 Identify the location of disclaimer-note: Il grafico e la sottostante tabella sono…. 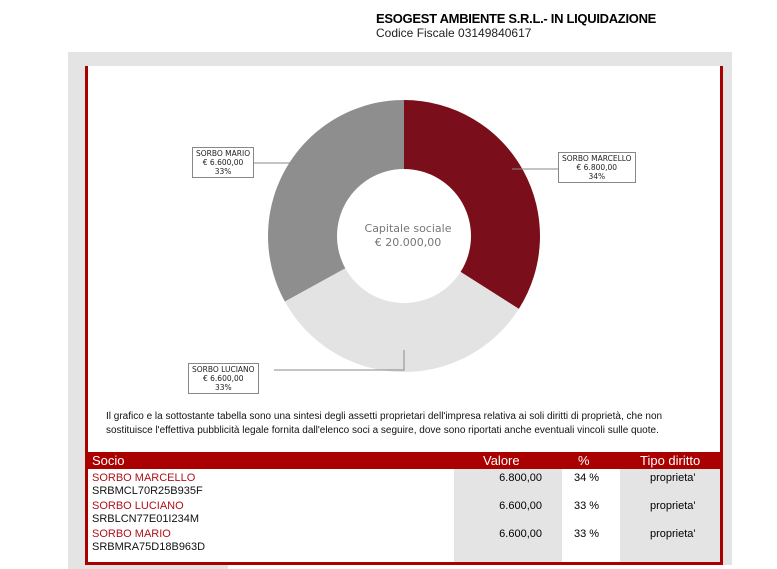
(384, 423).